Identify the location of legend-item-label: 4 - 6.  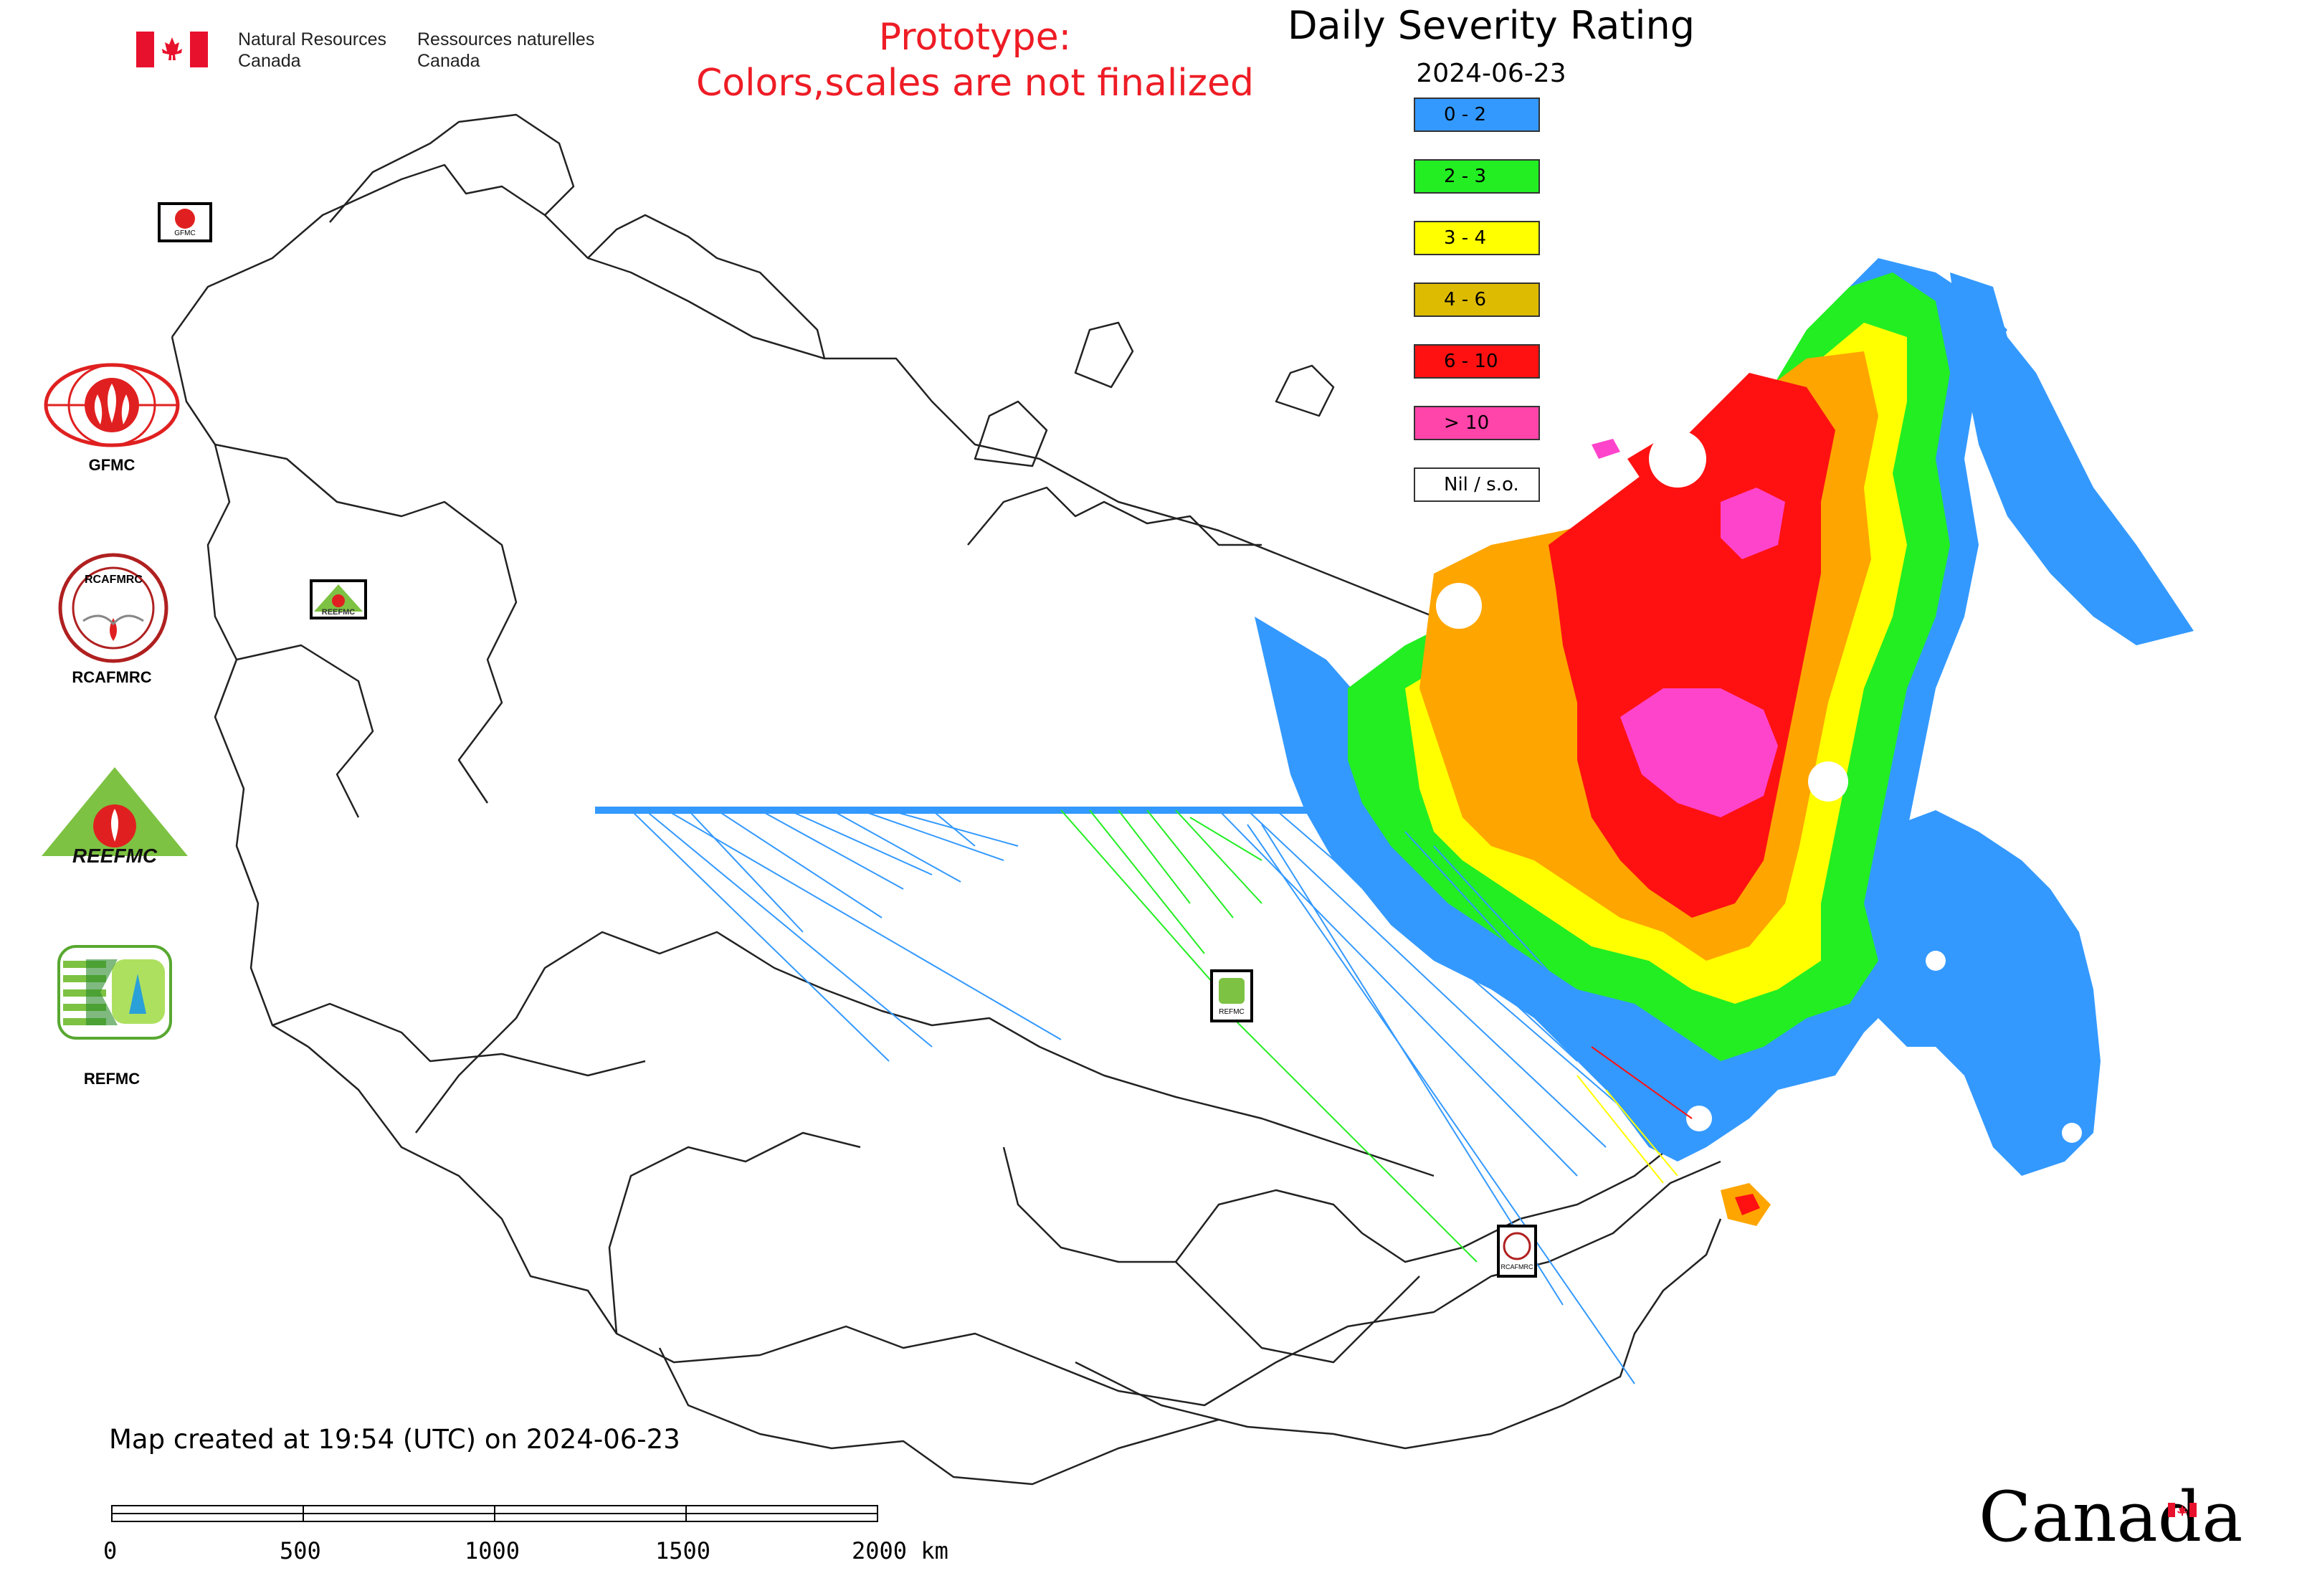
(1465, 299).